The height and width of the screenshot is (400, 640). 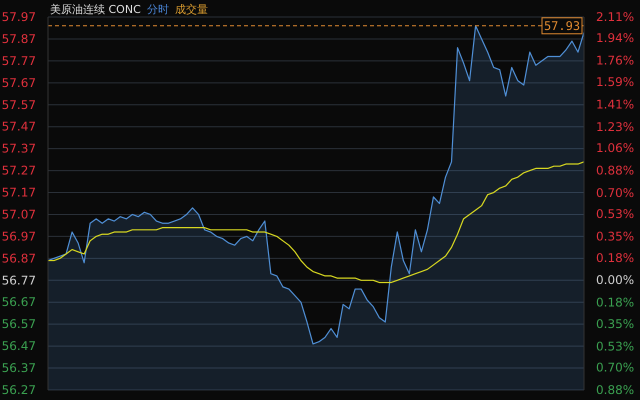 I want to click on y-tick-label: 57.77, so click(x=19, y=61).